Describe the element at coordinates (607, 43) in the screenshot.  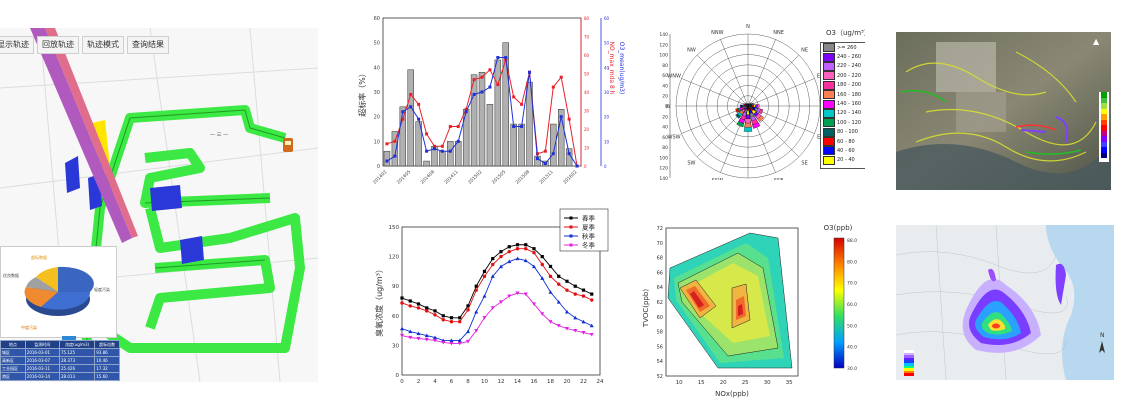
I see `y-tick-label-right2: 50` at that location.